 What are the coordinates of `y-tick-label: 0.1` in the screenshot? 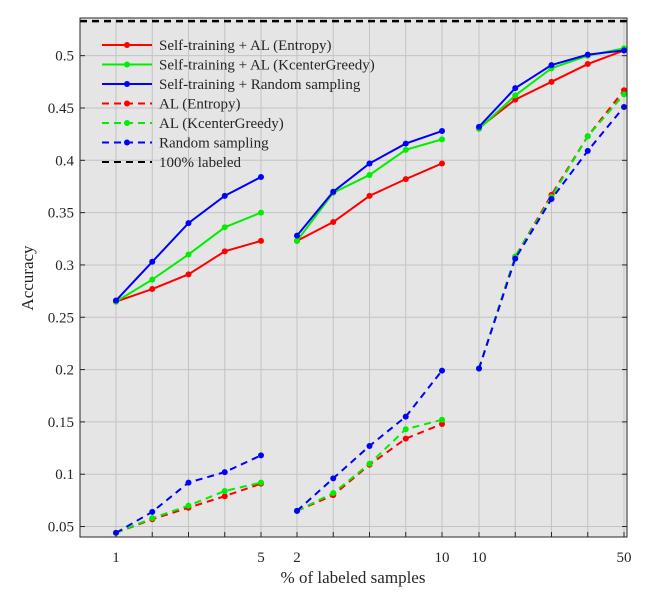 It's located at (64, 475).